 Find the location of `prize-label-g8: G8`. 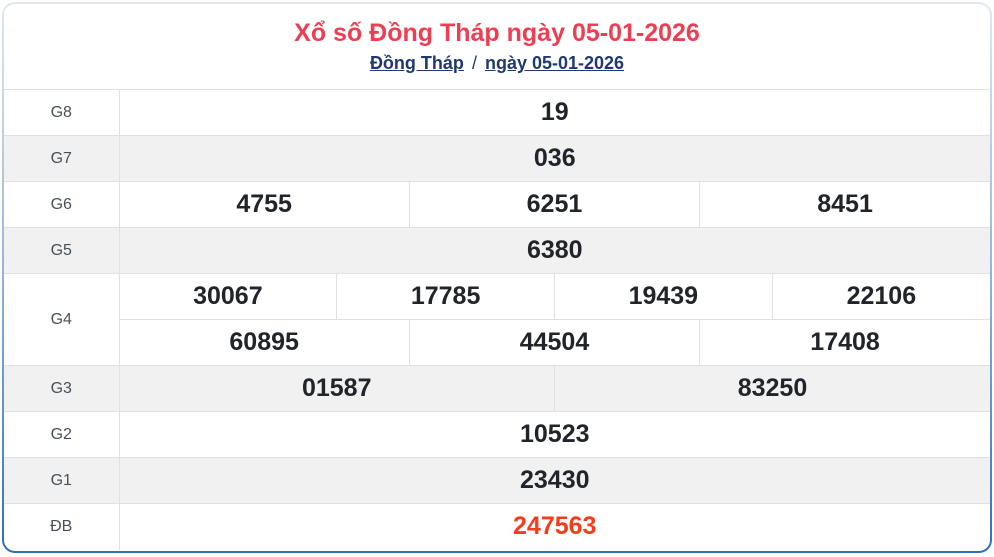

prize-label-g8: G8 is located at coordinates (62, 112).